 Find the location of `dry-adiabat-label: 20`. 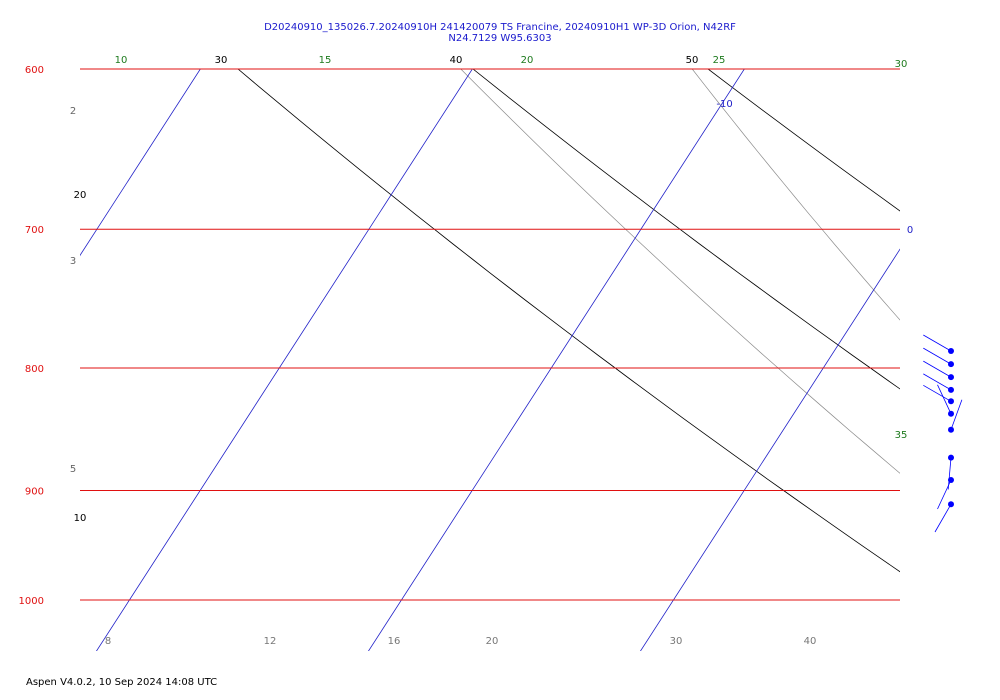

dry-adiabat-label: 20 is located at coordinates (80, 195).